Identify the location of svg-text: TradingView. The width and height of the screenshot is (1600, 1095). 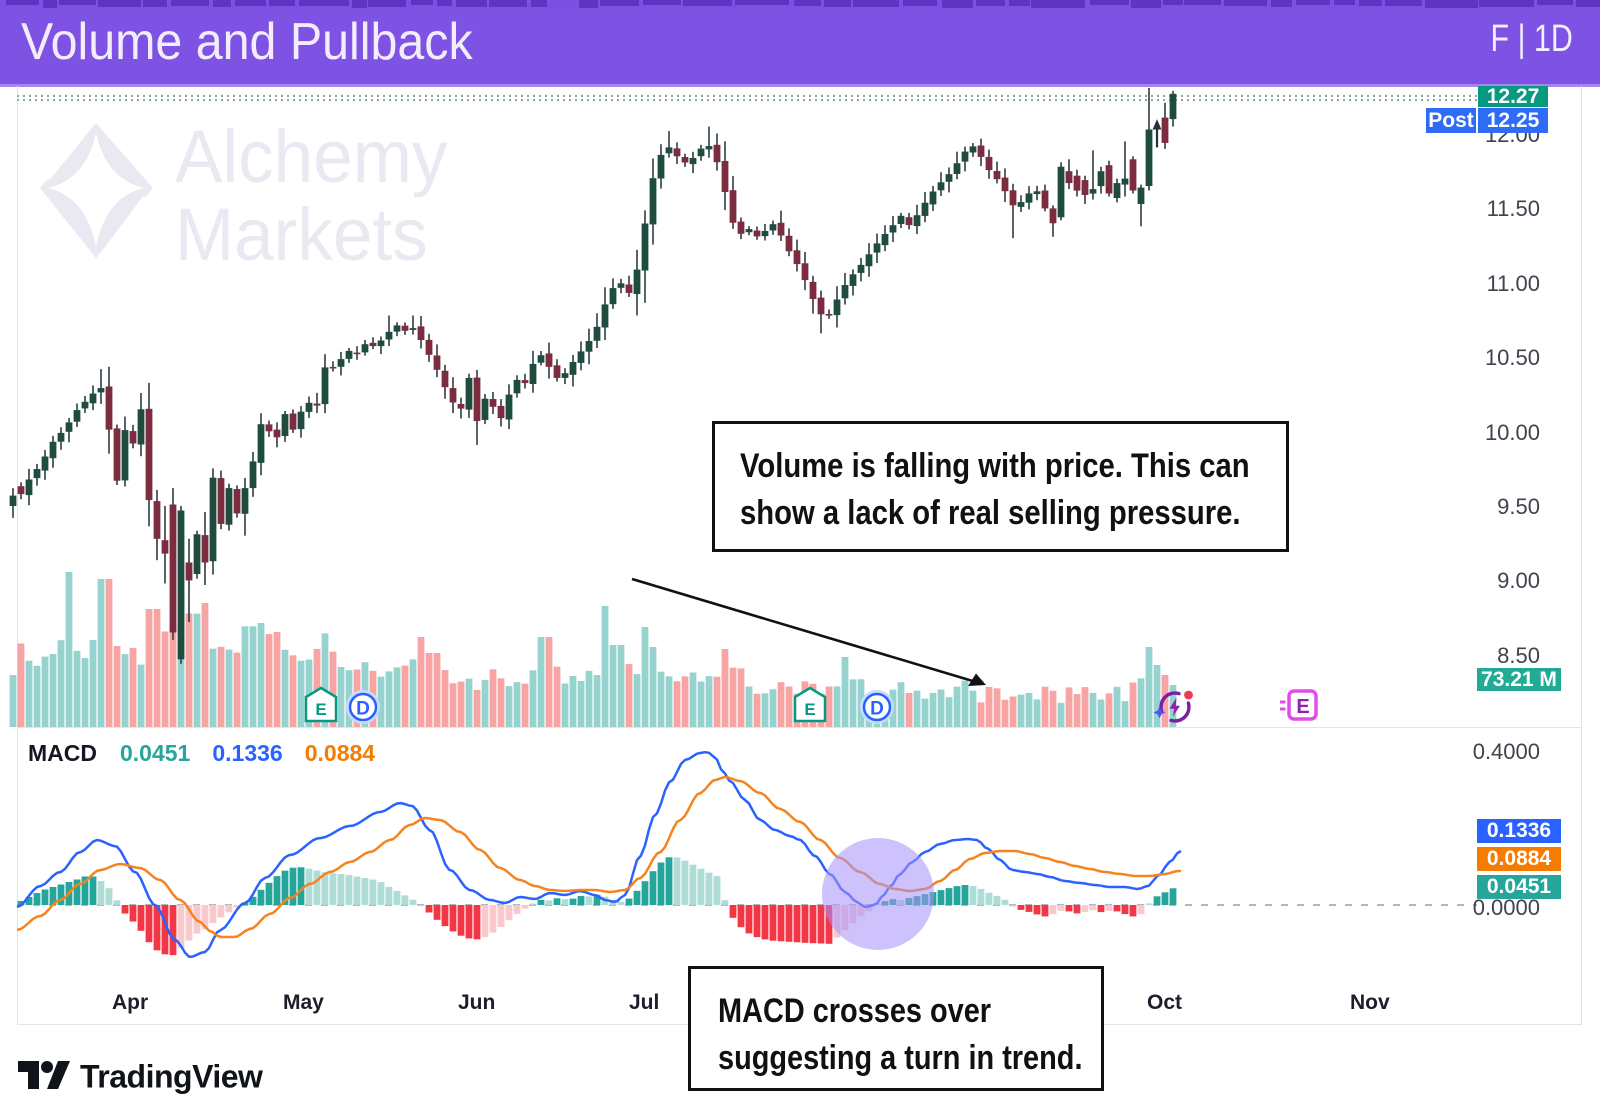
(171, 1077).